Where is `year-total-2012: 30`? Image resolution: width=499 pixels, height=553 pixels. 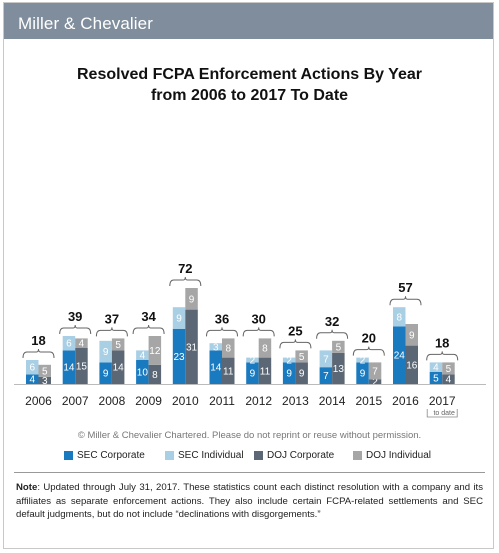 year-total-2012: 30 is located at coordinates (258, 318).